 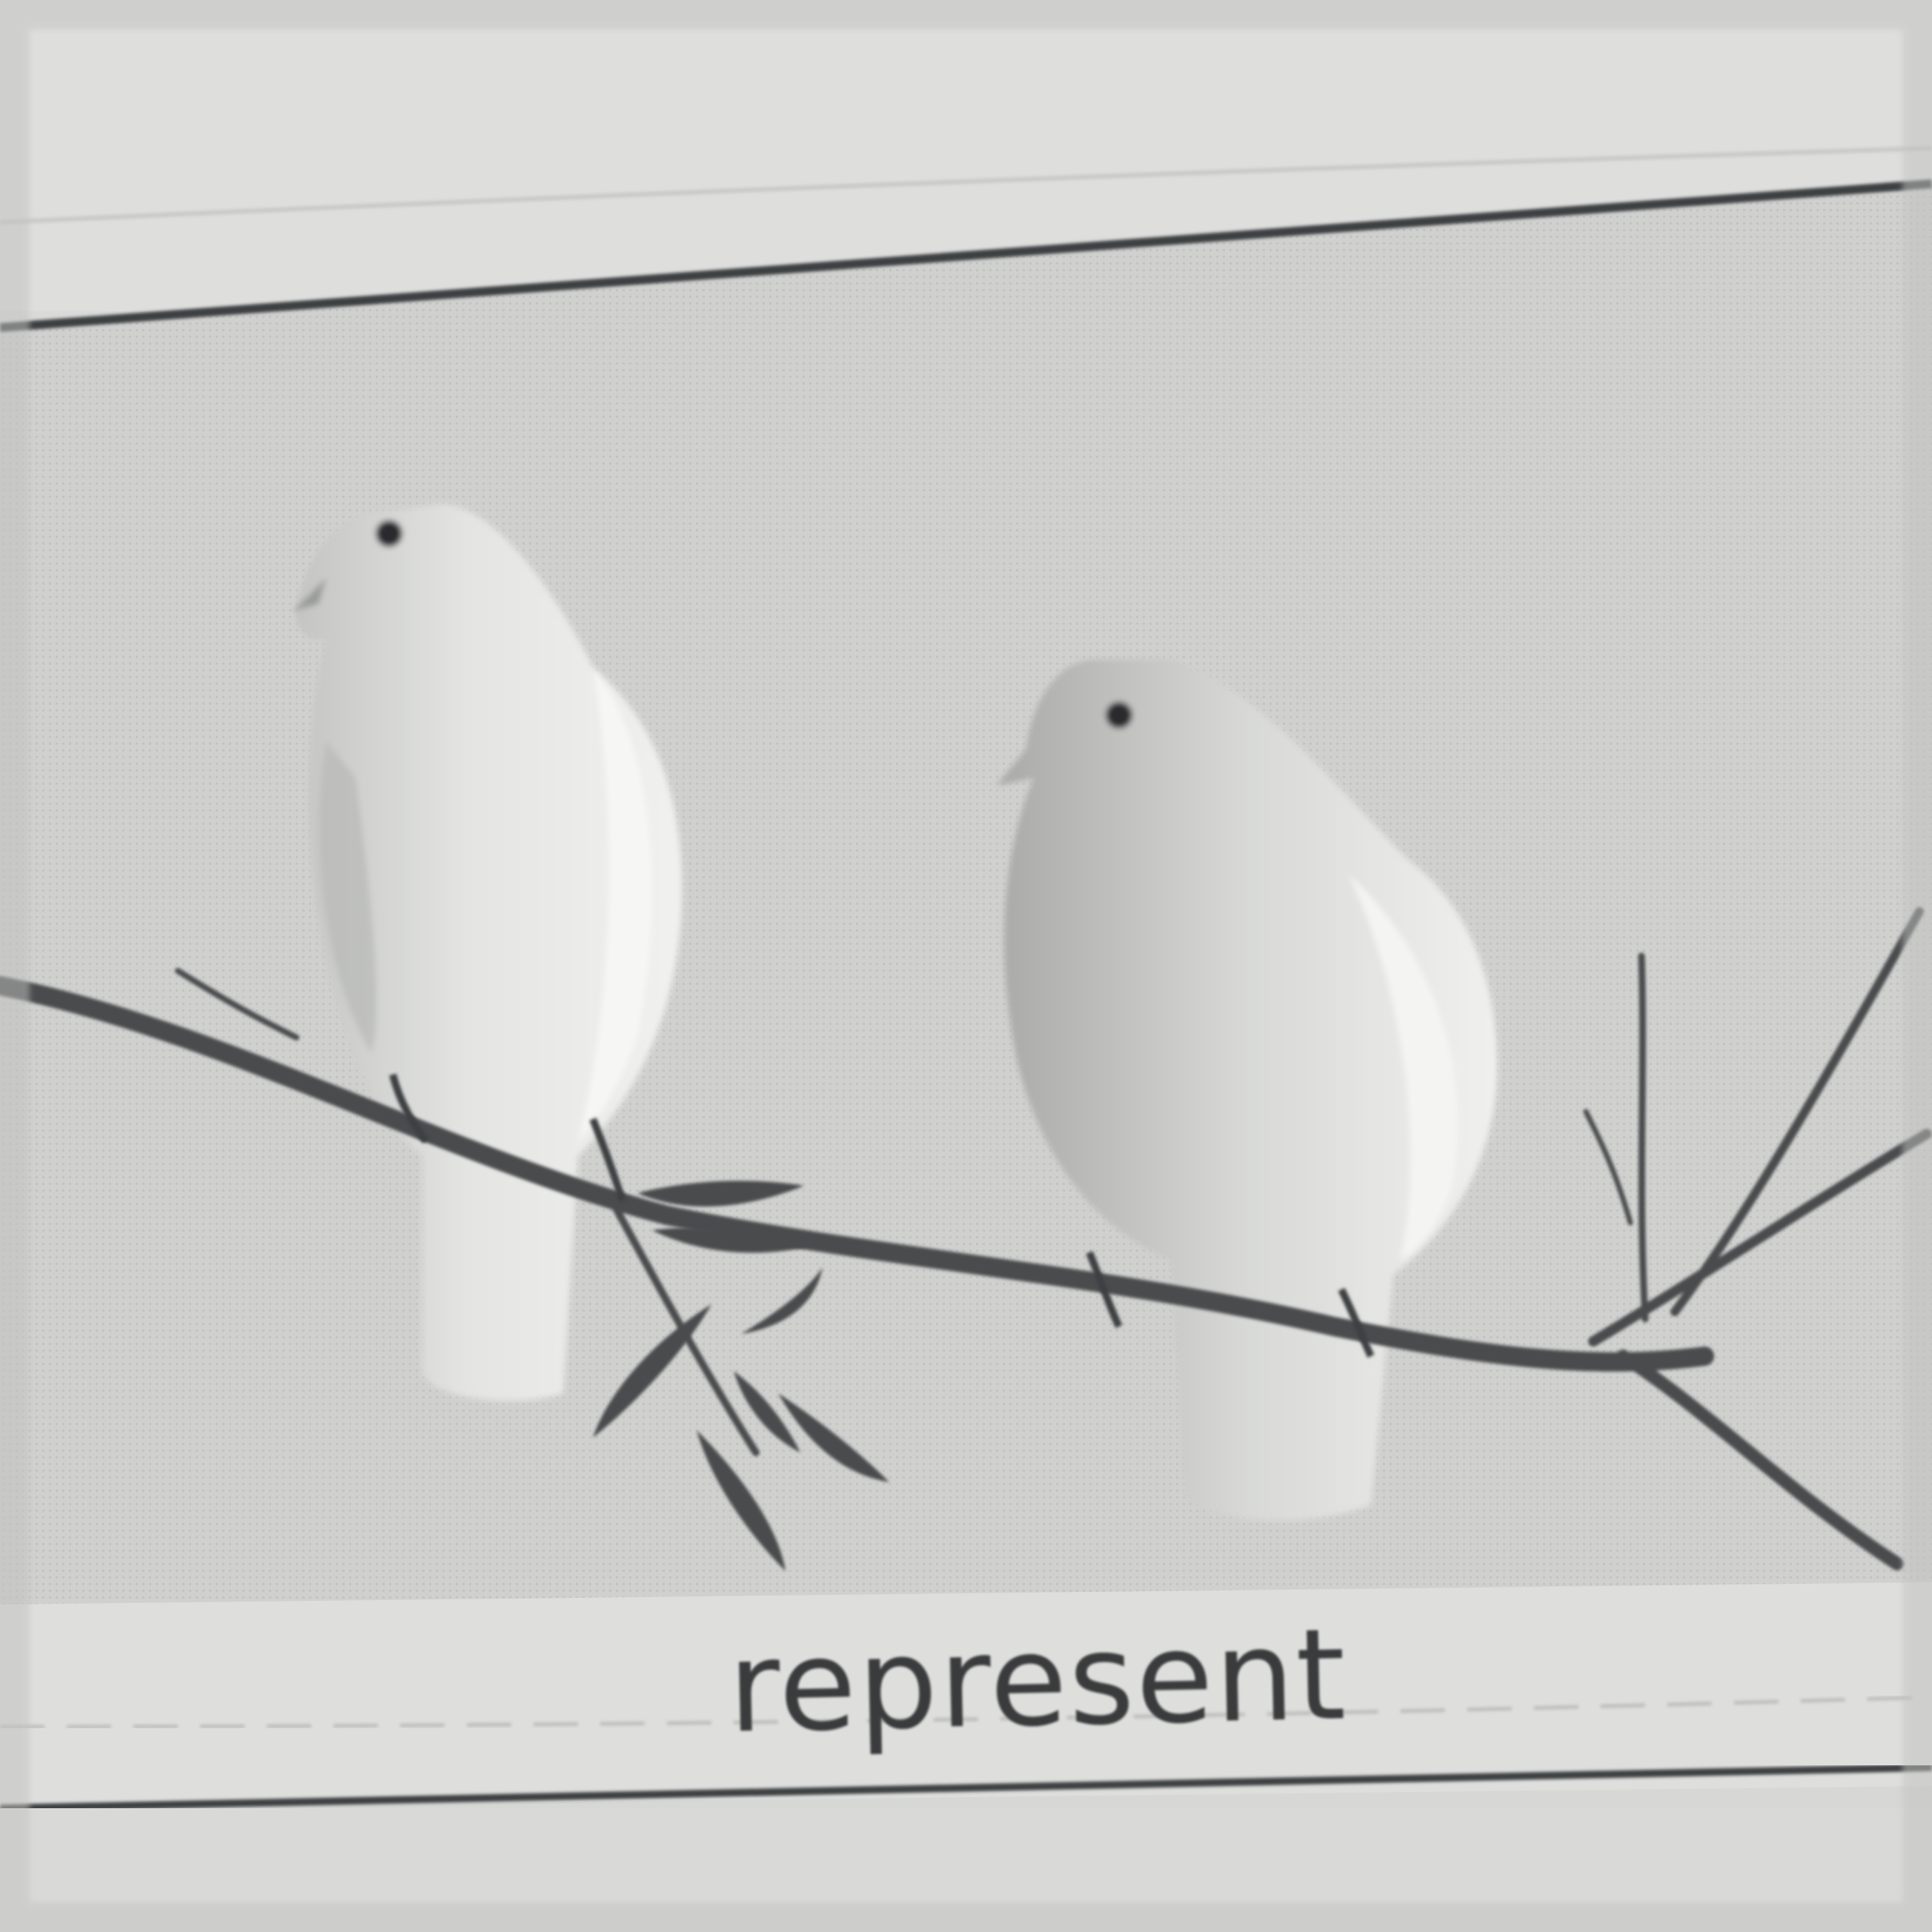 I want to click on olive-leaves, so click(x=741, y=1376).